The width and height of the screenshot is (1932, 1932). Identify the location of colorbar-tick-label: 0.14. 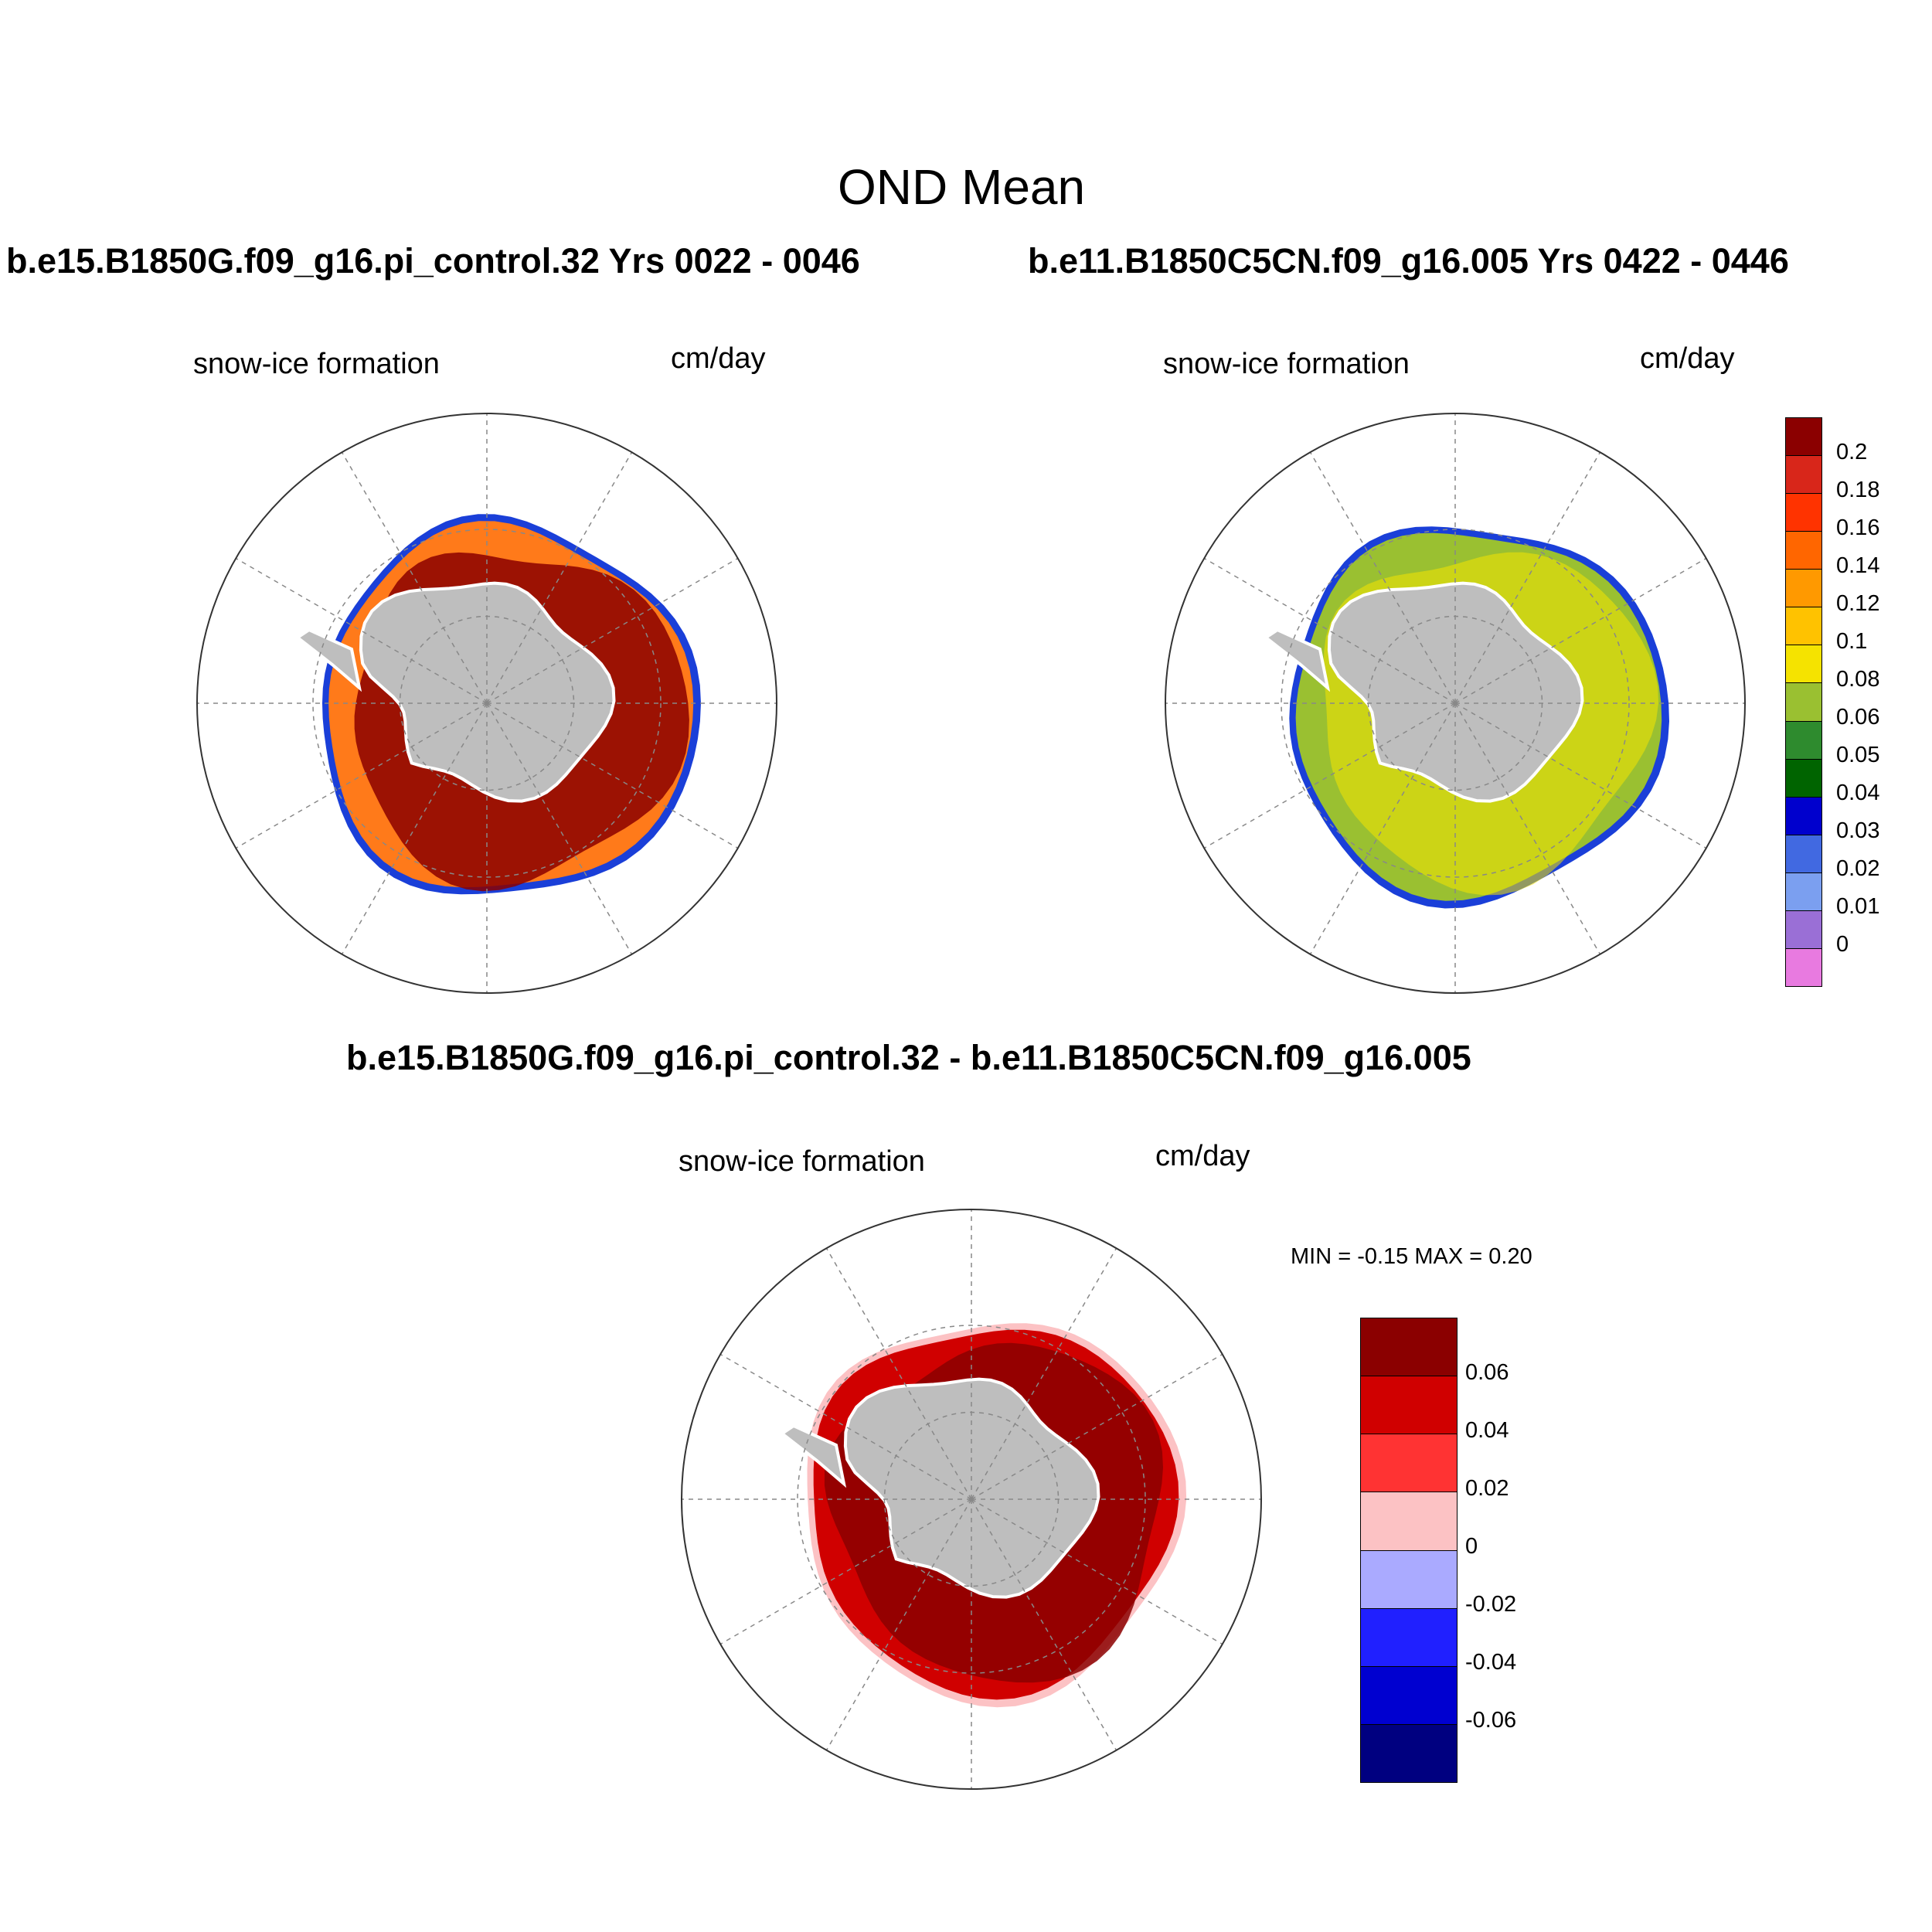
(1858, 565).